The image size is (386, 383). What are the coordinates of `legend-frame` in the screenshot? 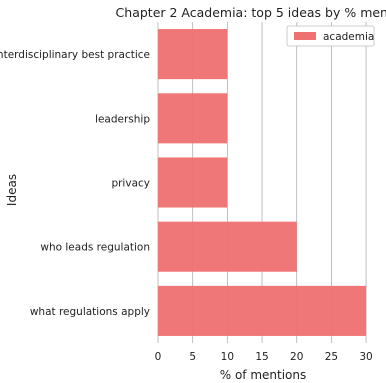 It's located at (330, 36).